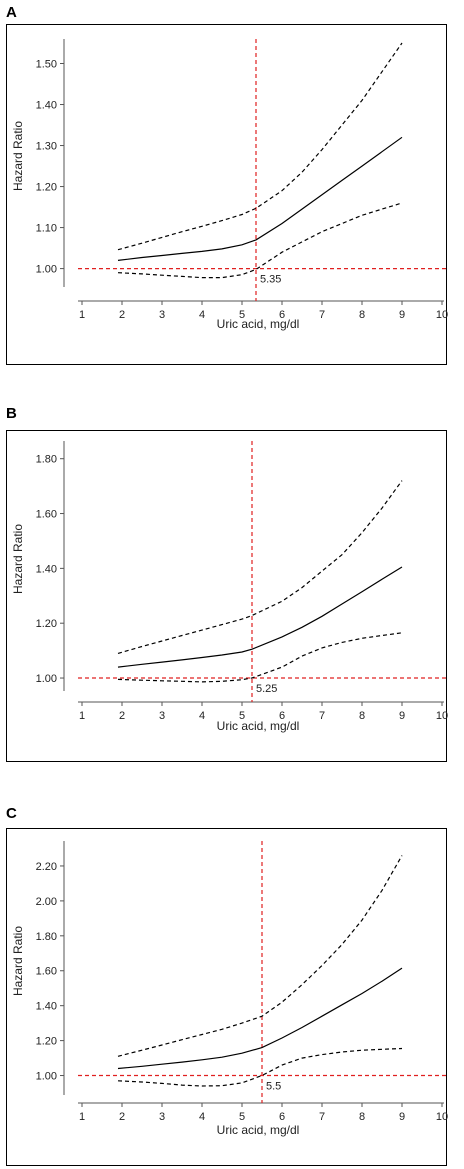  Describe the element at coordinates (46, 147) in the screenshot. I see `y-tick-label: 1.30` at that location.